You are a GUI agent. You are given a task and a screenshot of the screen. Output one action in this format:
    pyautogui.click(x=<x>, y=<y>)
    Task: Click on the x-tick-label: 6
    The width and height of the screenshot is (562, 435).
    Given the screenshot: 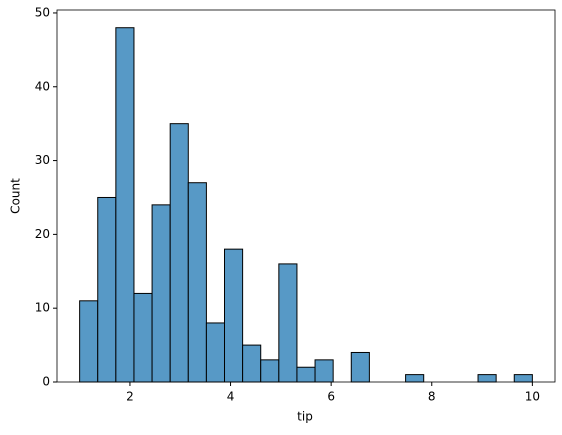 What is the action you would take?
    pyautogui.click(x=331, y=397)
    